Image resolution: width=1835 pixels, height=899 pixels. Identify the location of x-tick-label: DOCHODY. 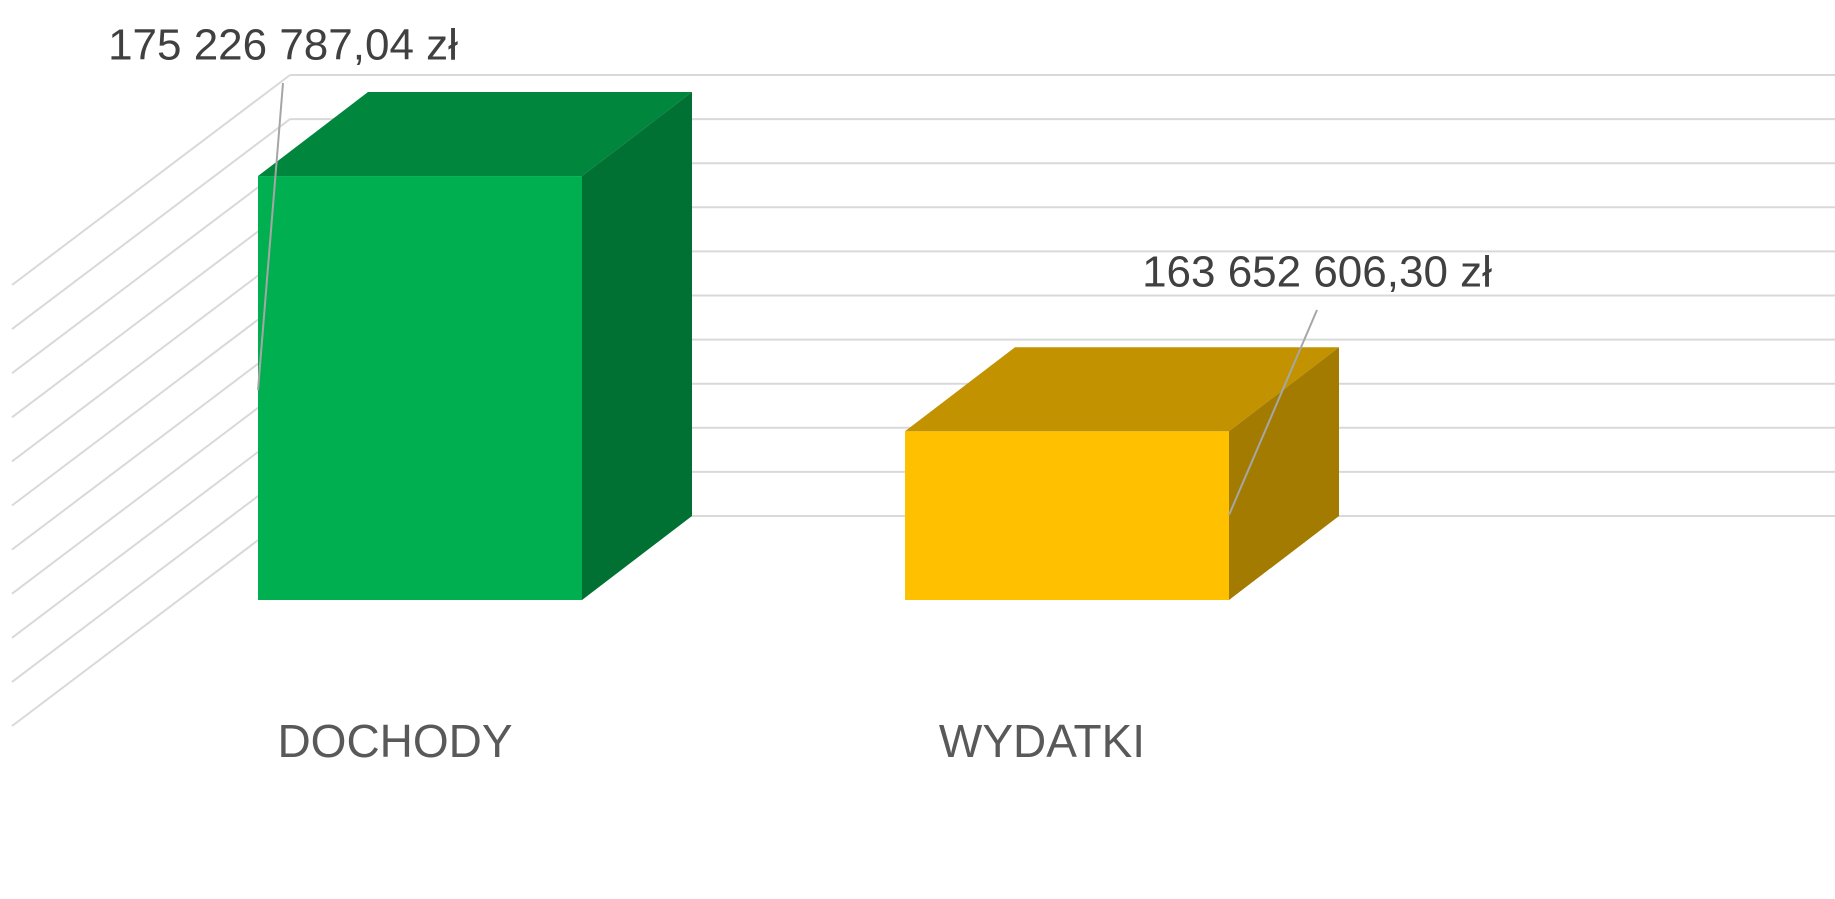
(394, 741).